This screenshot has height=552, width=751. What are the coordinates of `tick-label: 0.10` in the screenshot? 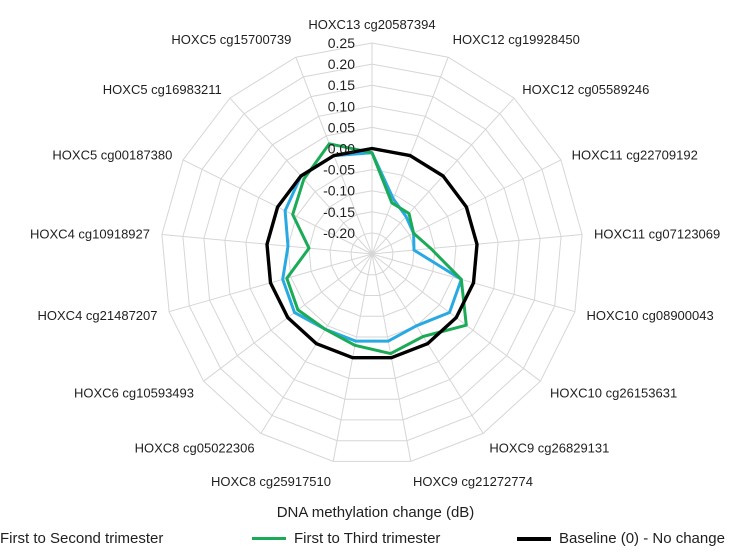 It's located at (341, 106).